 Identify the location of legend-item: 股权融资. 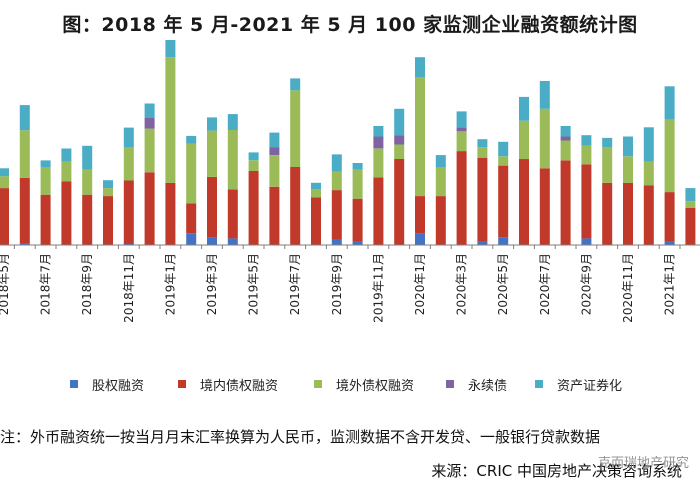
(107, 384).